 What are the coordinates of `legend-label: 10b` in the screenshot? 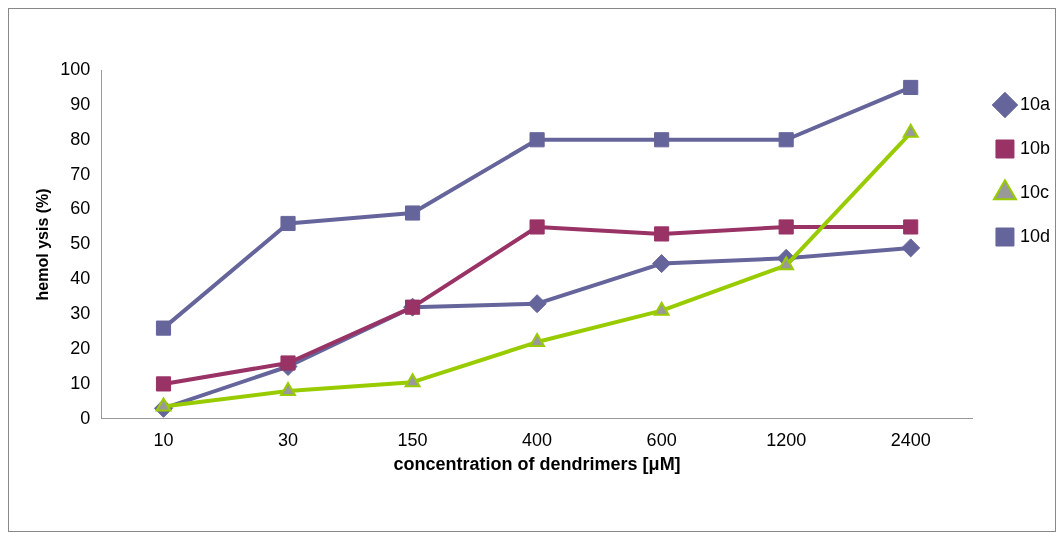 It's located at (1035, 147).